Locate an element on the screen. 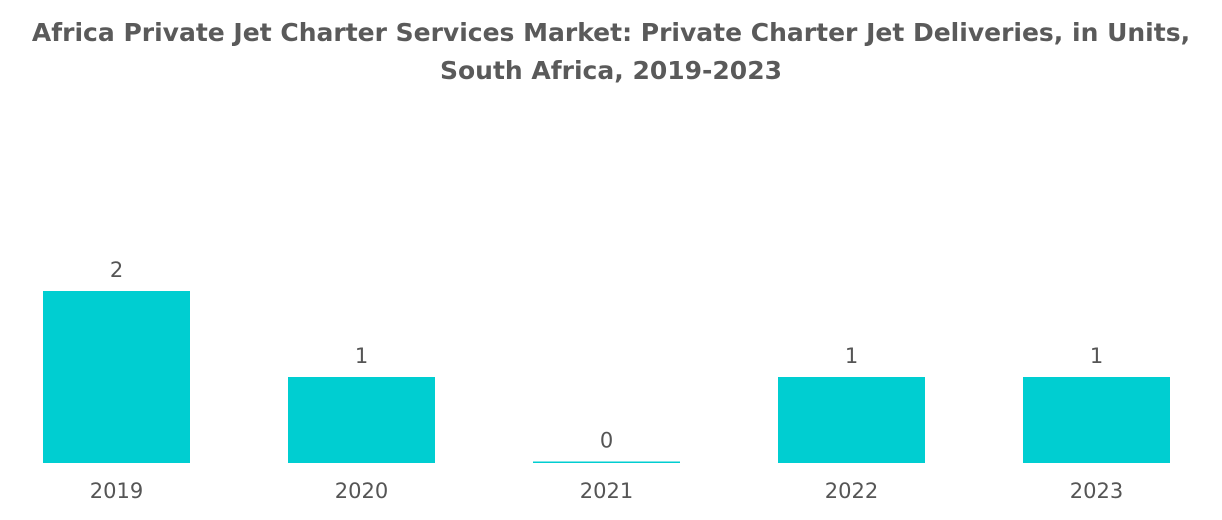 This screenshot has width=1222, height=520. bar-2021 is located at coordinates (606, 462).